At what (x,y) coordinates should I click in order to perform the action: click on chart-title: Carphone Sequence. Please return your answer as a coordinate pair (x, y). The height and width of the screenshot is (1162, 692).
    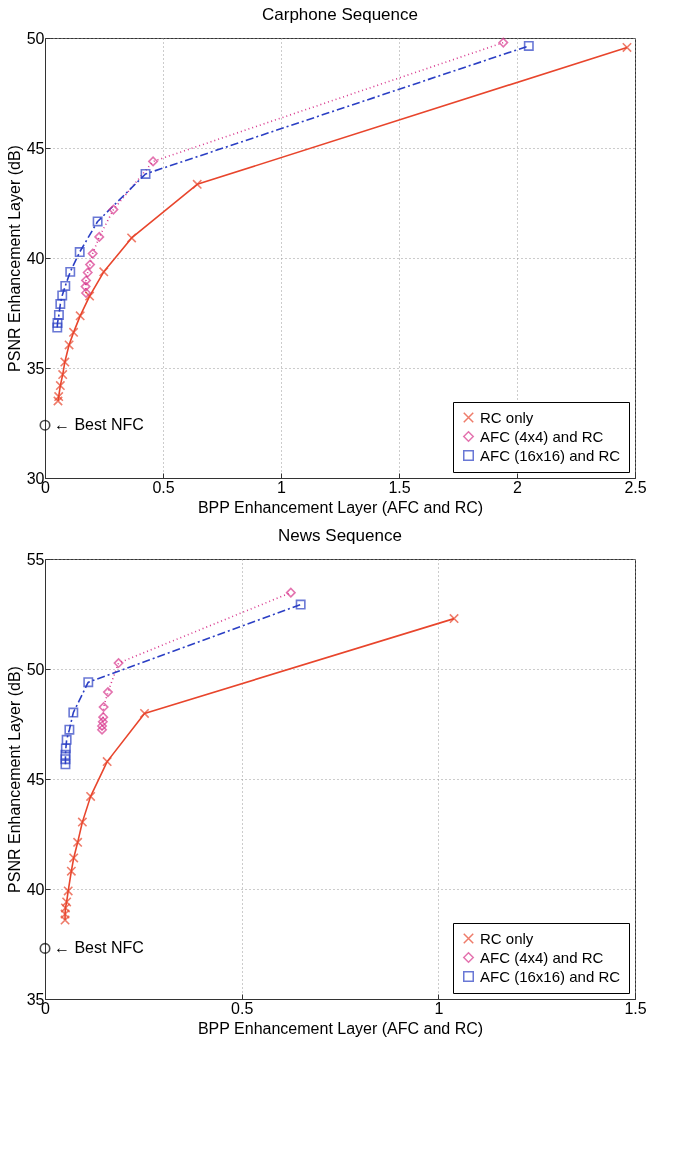
    Looking at the image, I should click on (340, 14).